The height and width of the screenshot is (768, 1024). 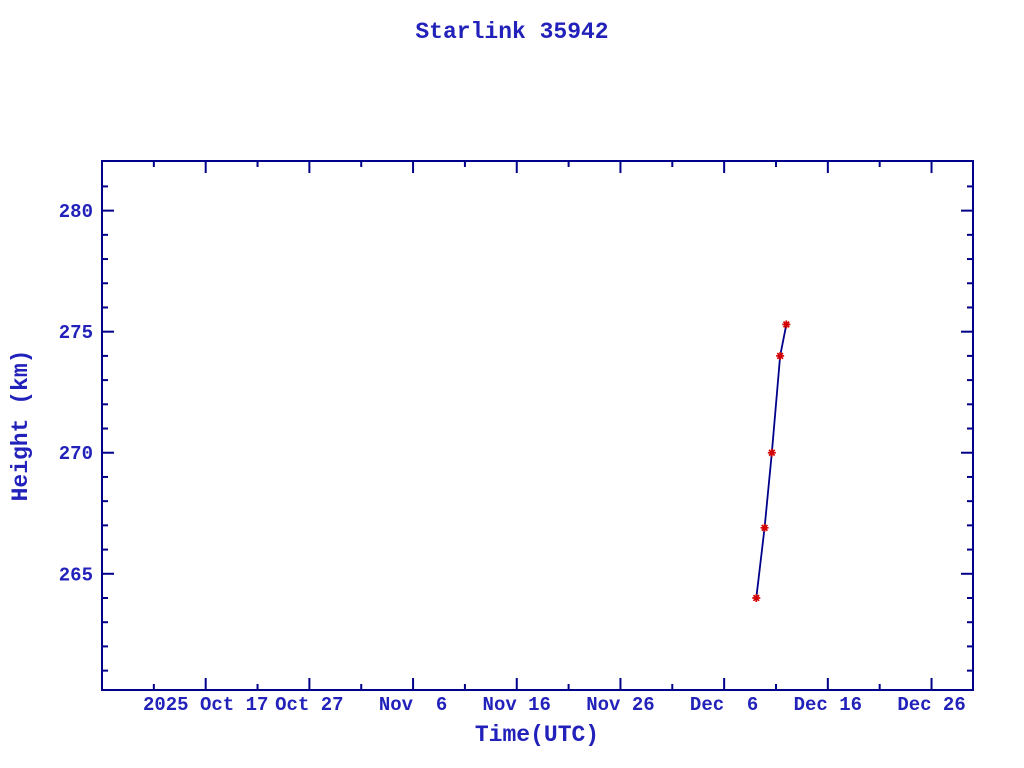 What do you see at coordinates (511, 32) in the screenshot?
I see `chart-title: Starlink 35942` at bounding box center [511, 32].